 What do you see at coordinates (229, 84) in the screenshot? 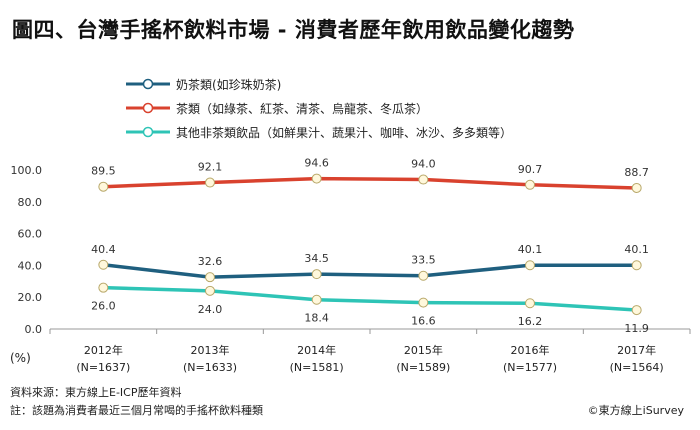
I see `legend-label-milk-tea: 奶茶類(如珍珠奶茶)` at bounding box center [229, 84].